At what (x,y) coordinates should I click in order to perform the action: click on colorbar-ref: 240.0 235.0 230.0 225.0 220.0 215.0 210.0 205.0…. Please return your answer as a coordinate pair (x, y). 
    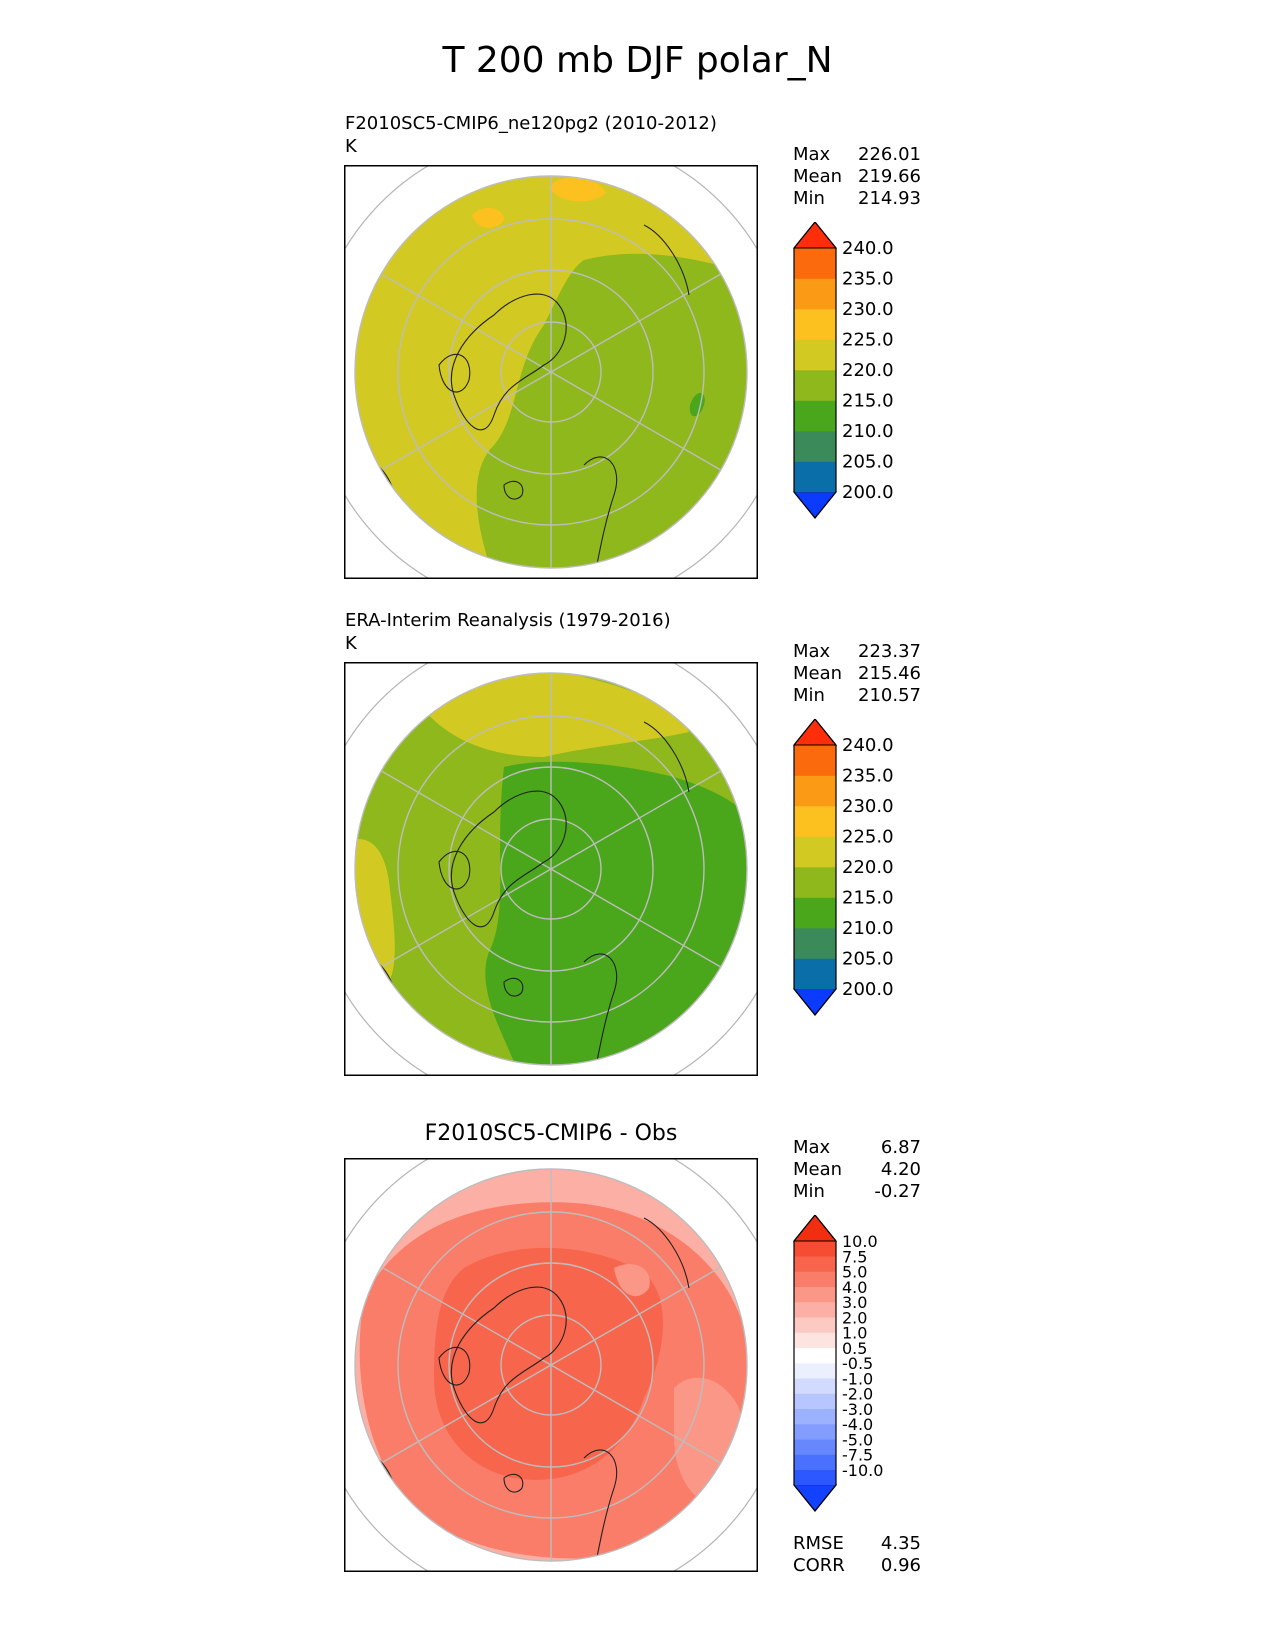
    Looking at the image, I should click on (843, 867).